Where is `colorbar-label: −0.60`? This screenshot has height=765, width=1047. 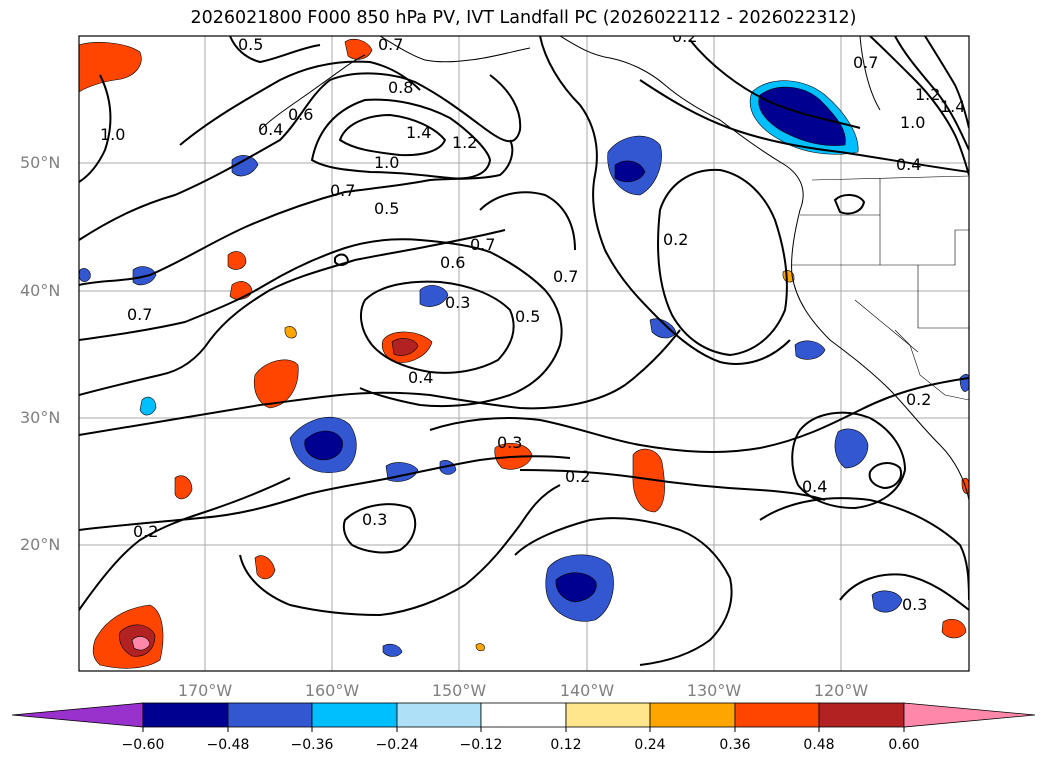 colorbar-label: −0.60 is located at coordinates (143, 745).